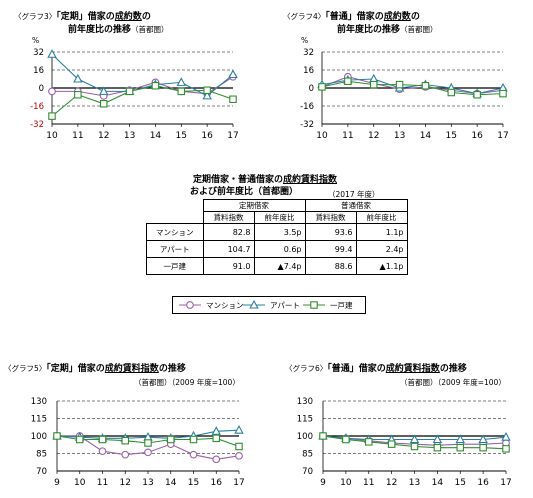 The image size is (533, 498). Describe the element at coordinates (279, 266) in the screenshot. I see `cell: ▲7.4p` at that location.